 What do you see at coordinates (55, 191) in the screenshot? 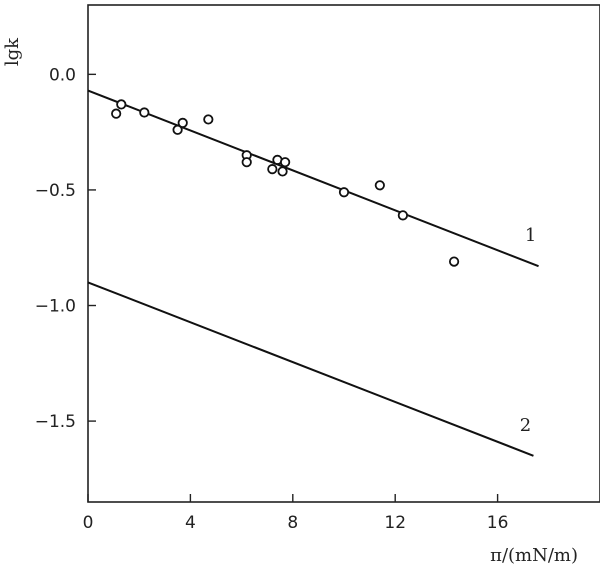
I see `y-tick-label: −0.5` at bounding box center [55, 191].